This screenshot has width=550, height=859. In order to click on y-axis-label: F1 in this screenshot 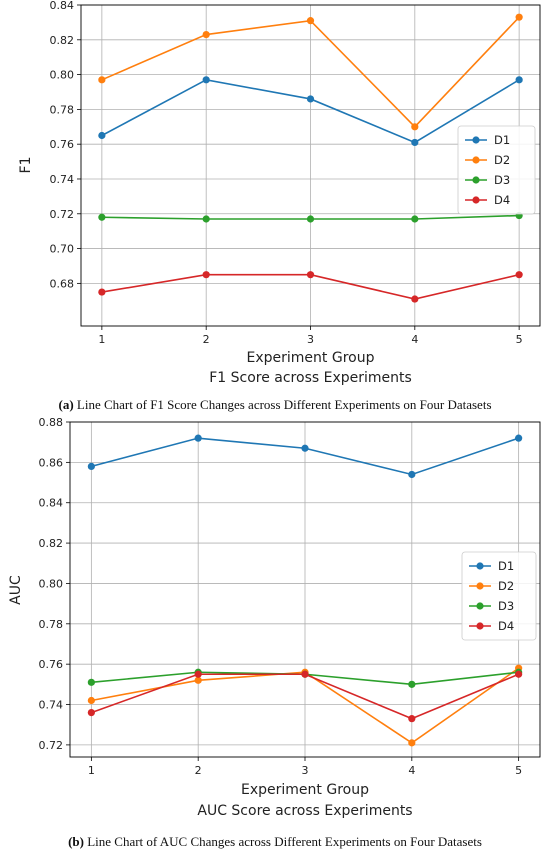, I will do `click(26, 165)`.